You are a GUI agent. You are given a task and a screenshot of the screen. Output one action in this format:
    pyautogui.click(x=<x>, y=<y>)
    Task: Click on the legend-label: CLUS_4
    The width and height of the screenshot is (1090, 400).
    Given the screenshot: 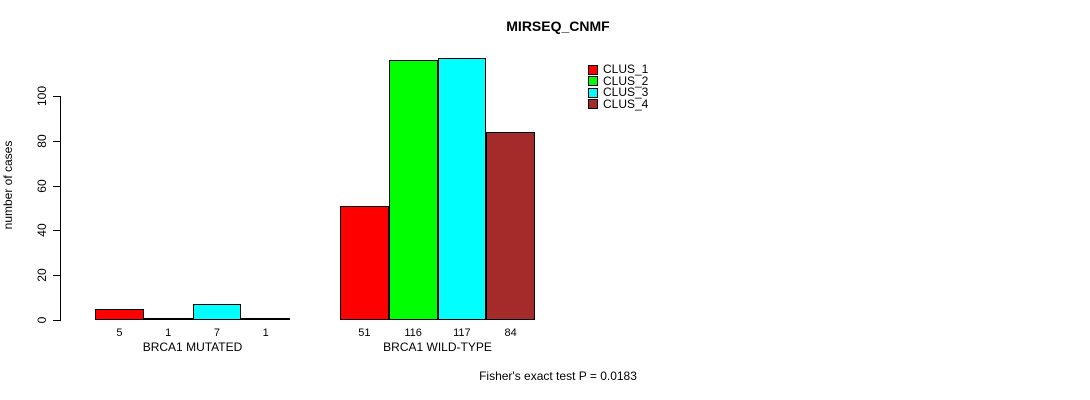 What is the action you would take?
    pyautogui.click(x=626, y=103)
    